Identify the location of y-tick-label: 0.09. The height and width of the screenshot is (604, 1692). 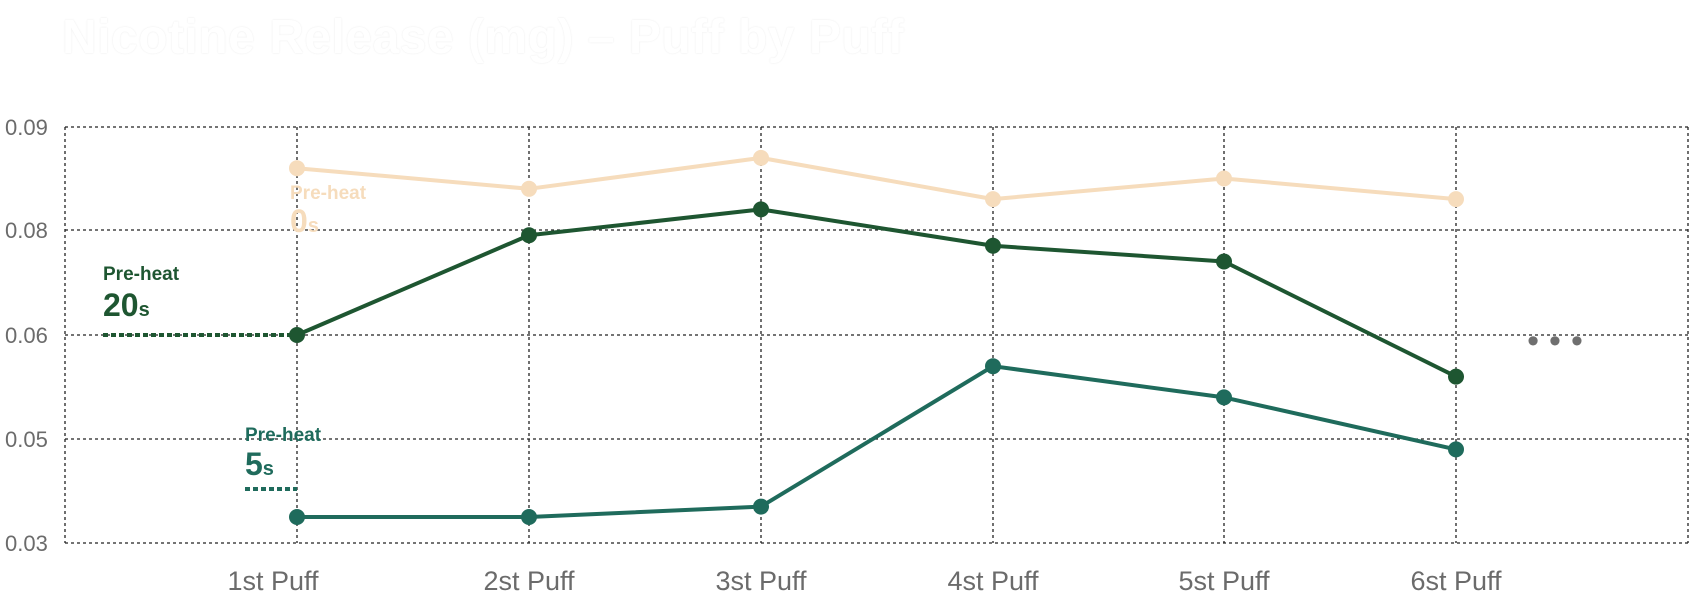
(26, 127).